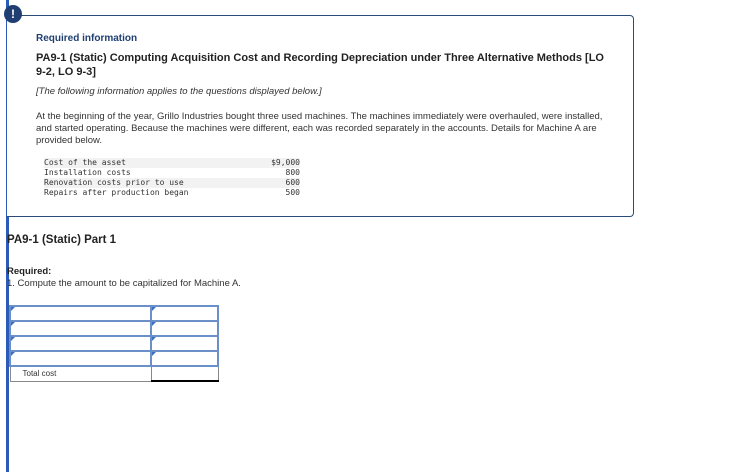 The height and width of the screenshot is (472, 729). Describe the element at coordinates (292, 172) in the screenshot. I see `cost-value: 800` at that location.